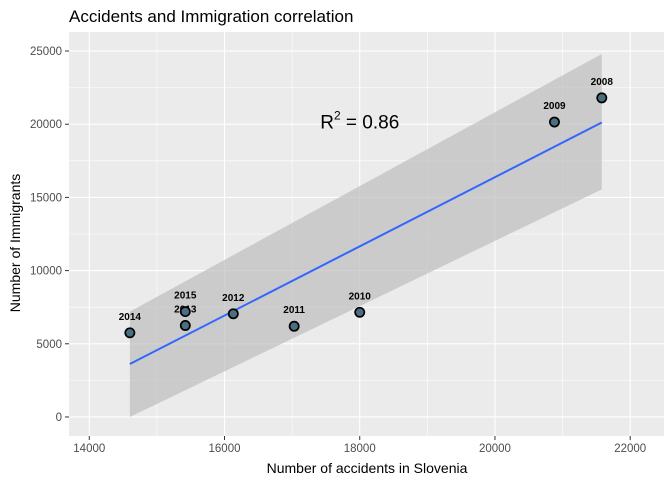 The width and height of the screenshot is (672, 480). Describe the element at coordinates (367, 468) in the screenshot. I see `x-axis-title: Number of accidents in Slovenia` at that location.